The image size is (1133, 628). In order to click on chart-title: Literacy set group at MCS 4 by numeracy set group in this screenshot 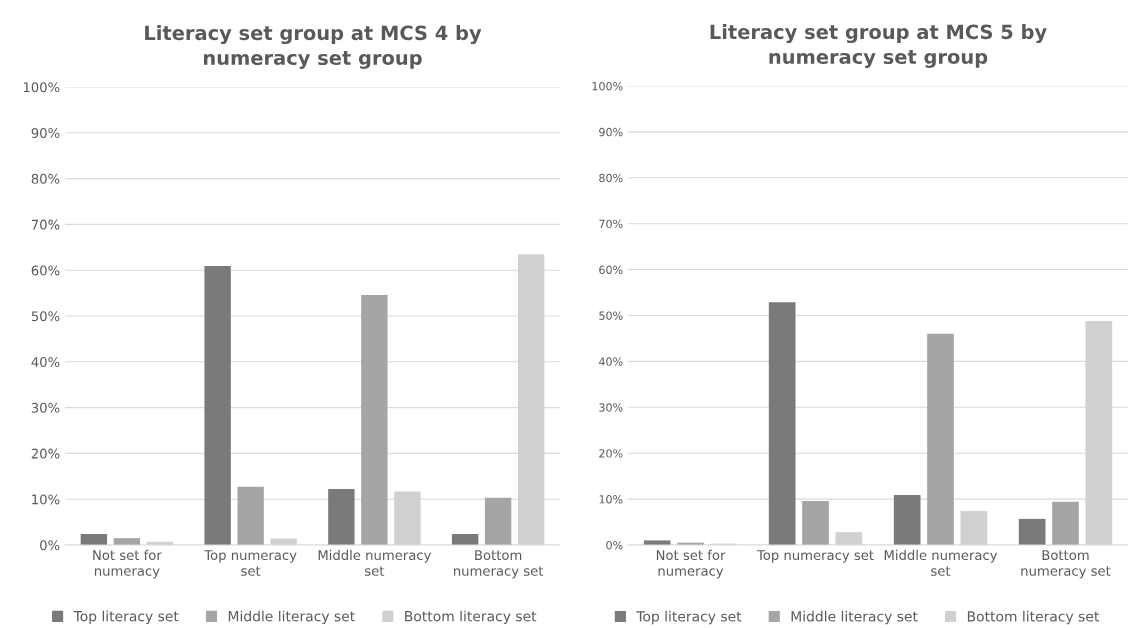, I will do `click(313, 47)`.